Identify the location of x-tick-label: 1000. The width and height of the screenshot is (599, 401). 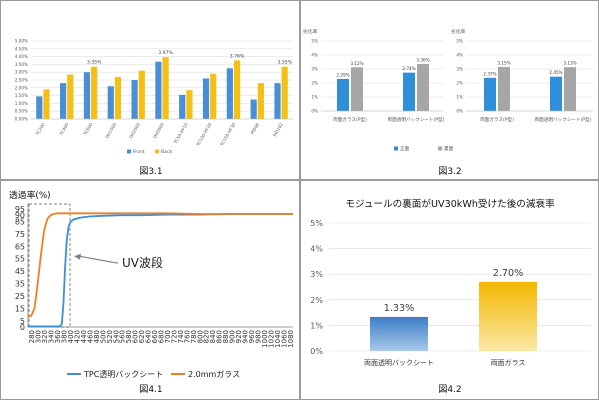
(265, 339).